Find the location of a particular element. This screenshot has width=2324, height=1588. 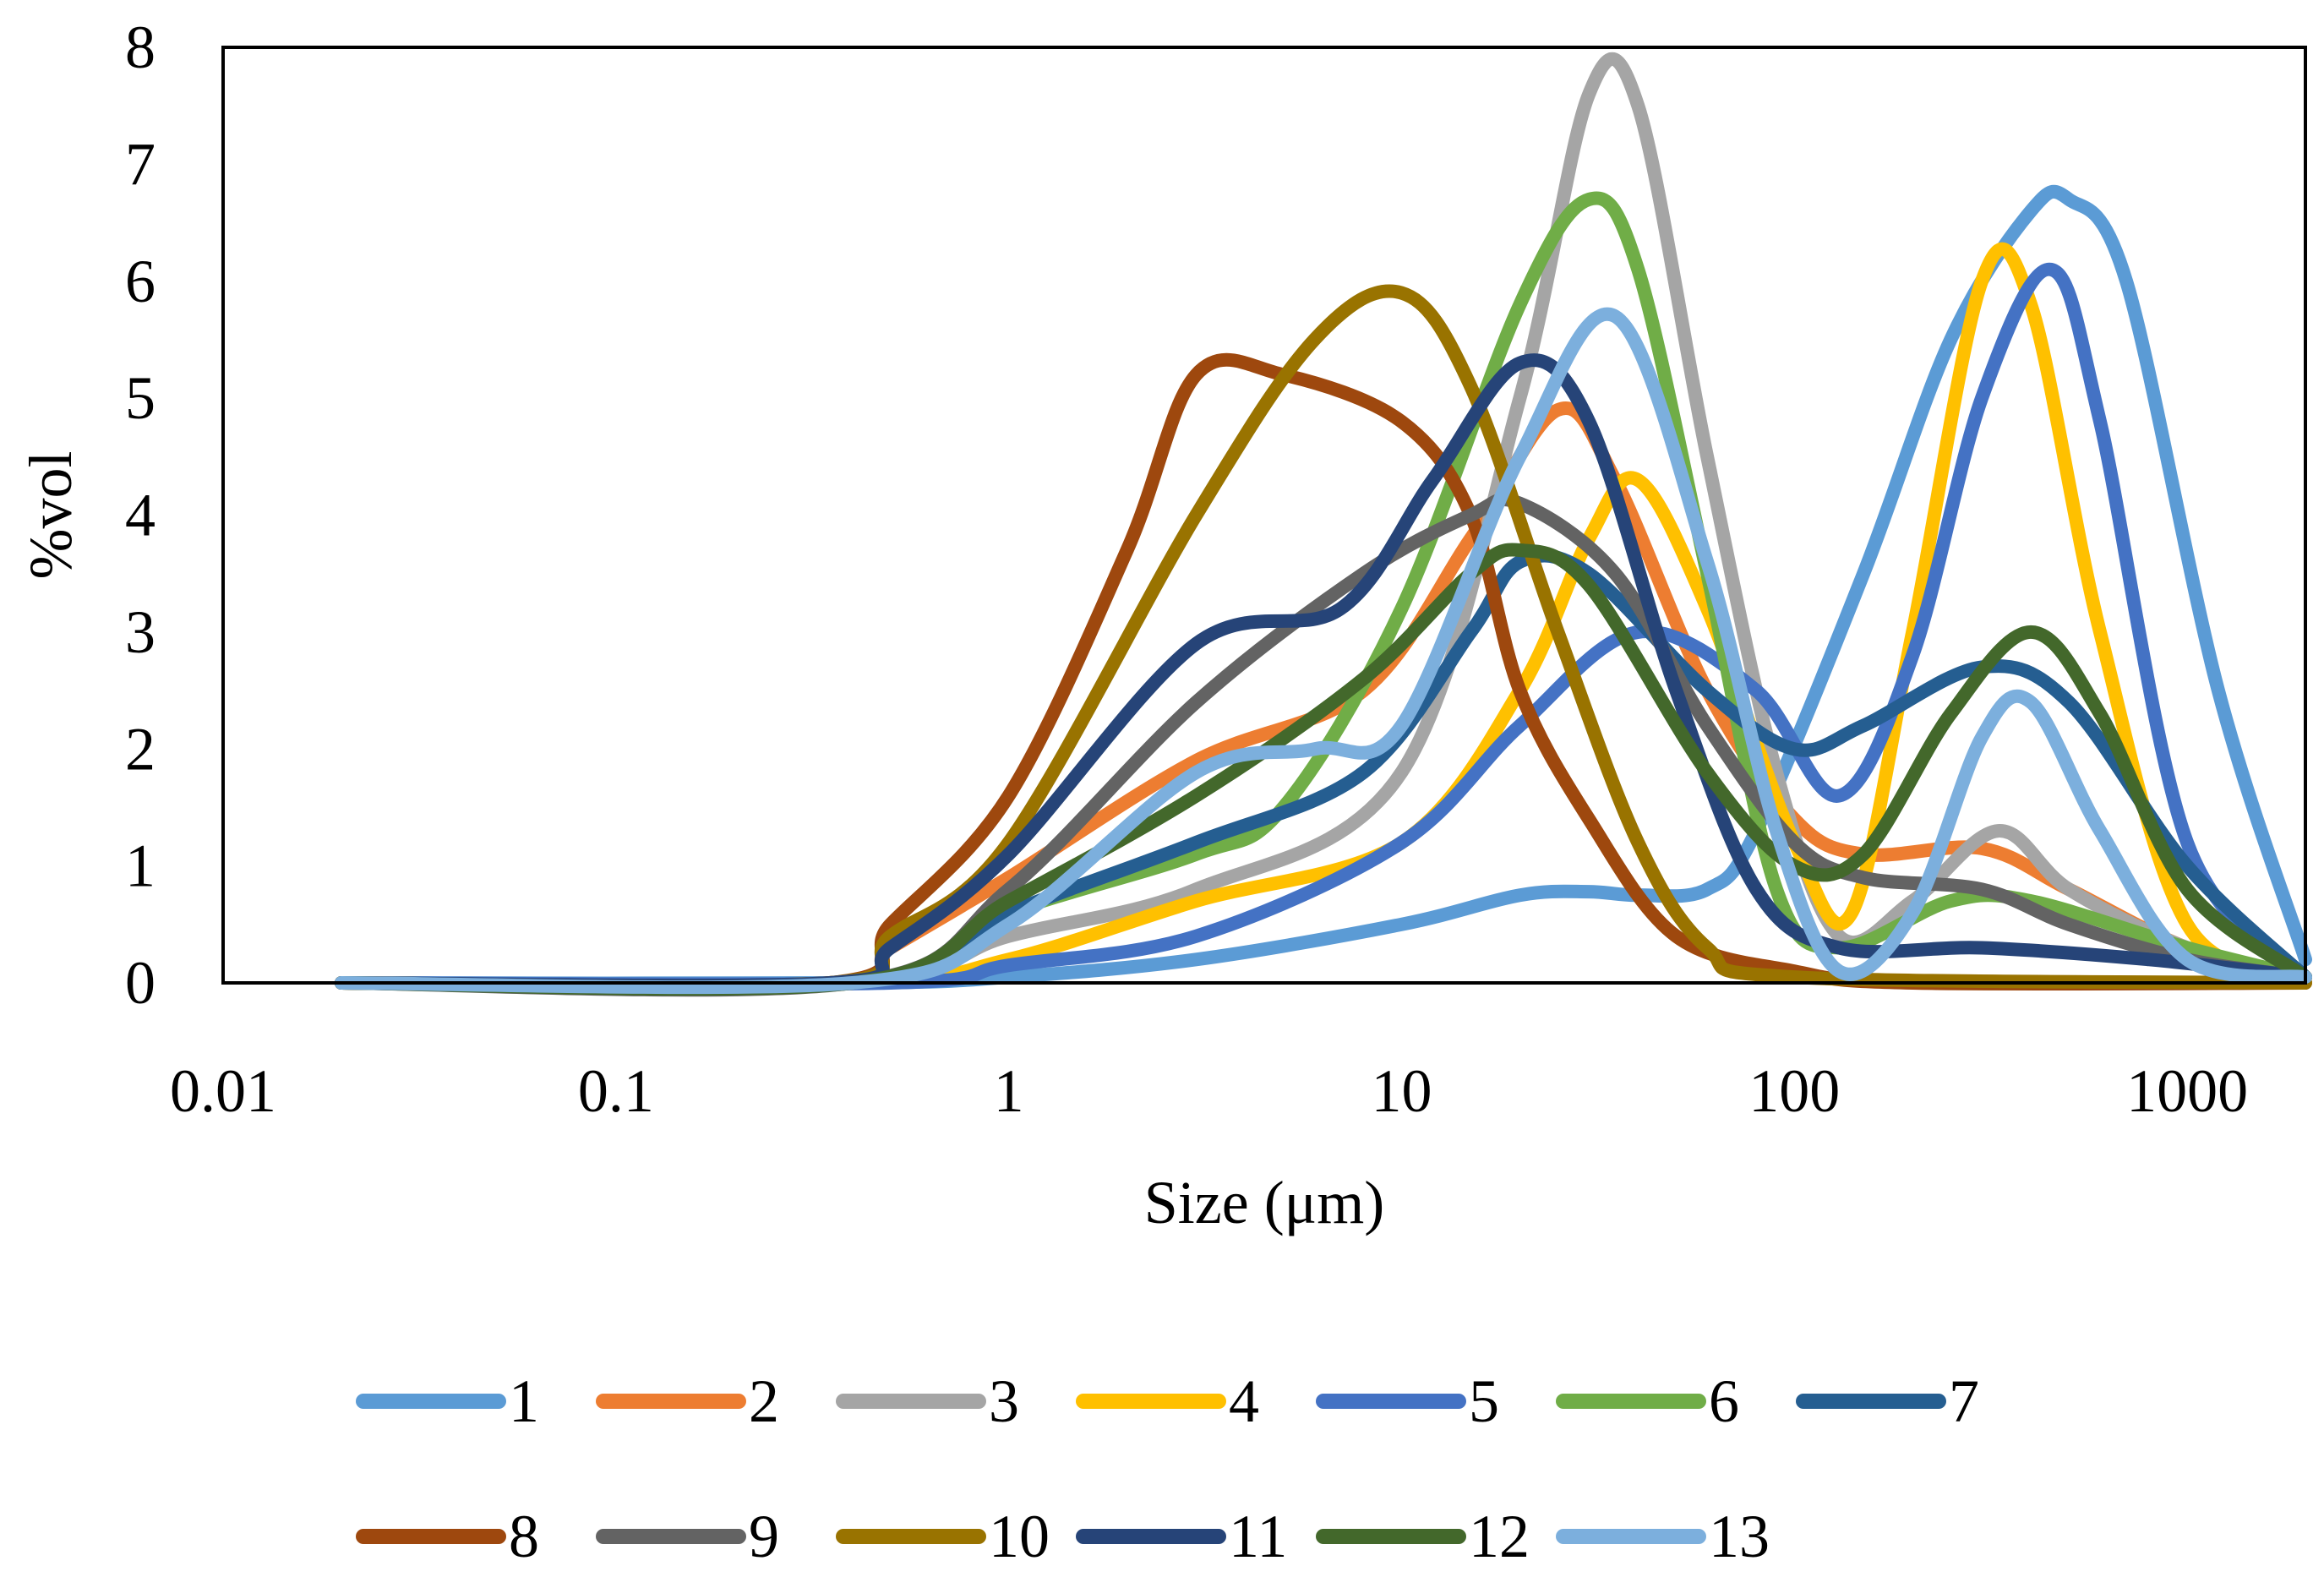

legend-label-12: 12 is located at coordinates (1499, 1536).